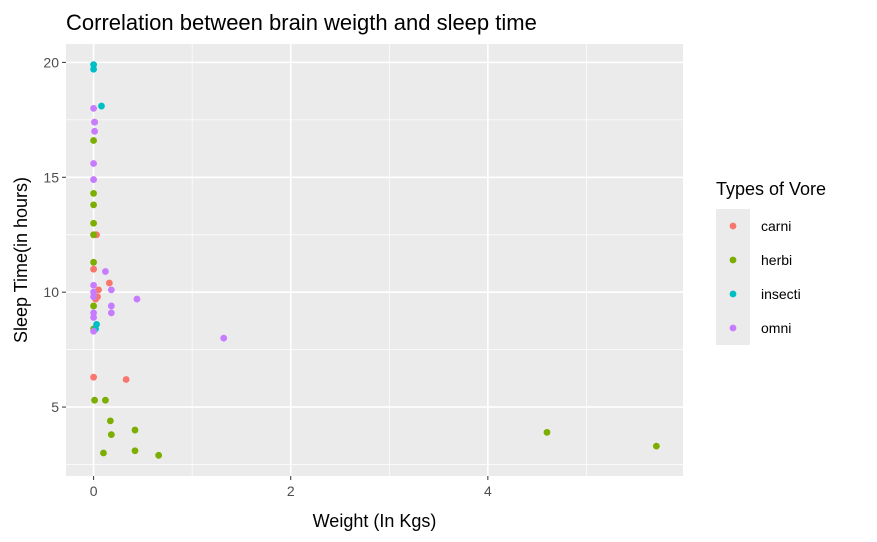 This screenshot has height=542, width=877. Describe the element at coordinates (51, 177) in the screenshot. I see `y-tick-label: 15` at that location.